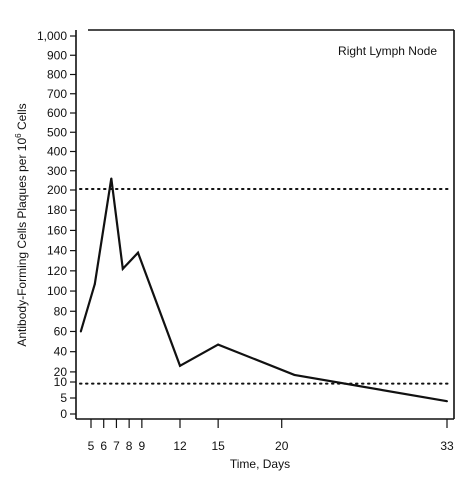 The height and width of the screenshot is (480, 466). Describe the element at coordinates (52, 36) in the screenshot. I see `y-tick-label: 1,000` at that location.